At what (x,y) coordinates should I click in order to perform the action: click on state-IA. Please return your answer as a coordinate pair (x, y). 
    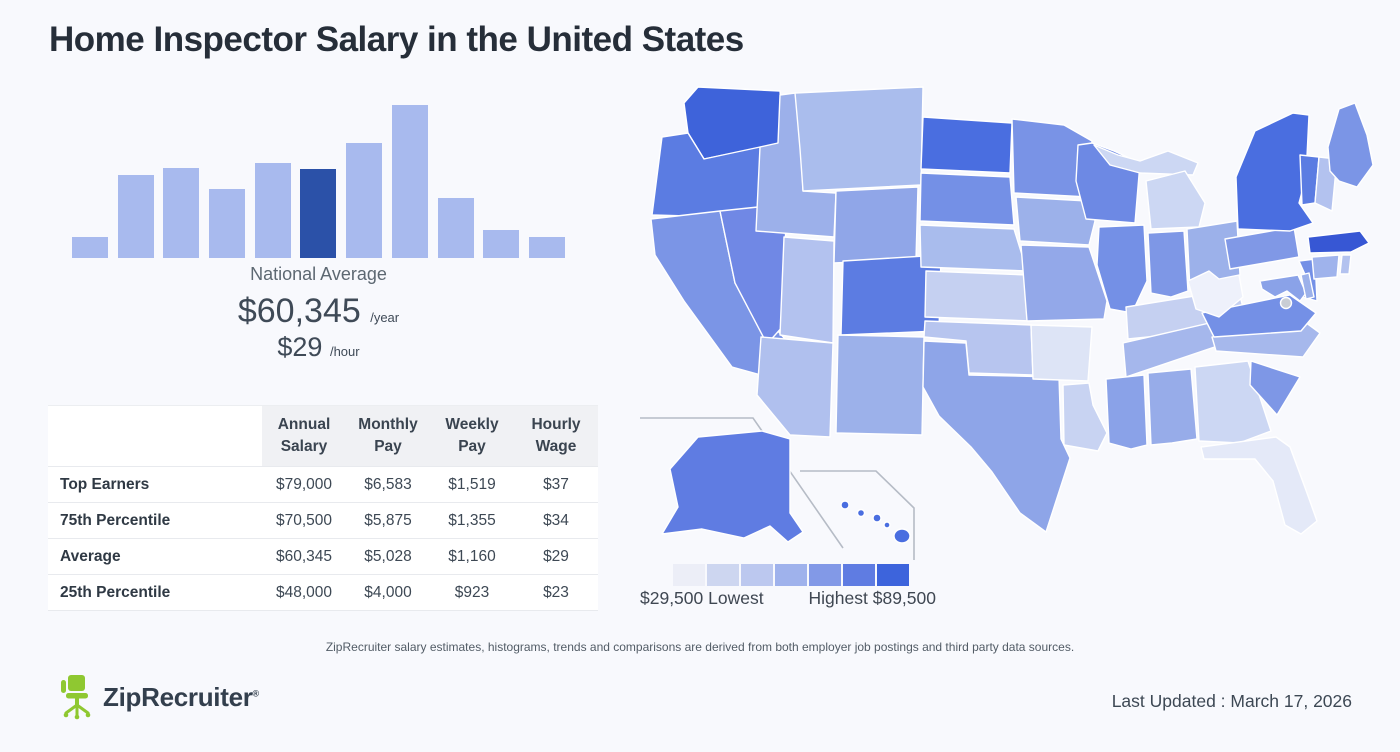
    Looking at the image, I should click on (1055, 221).